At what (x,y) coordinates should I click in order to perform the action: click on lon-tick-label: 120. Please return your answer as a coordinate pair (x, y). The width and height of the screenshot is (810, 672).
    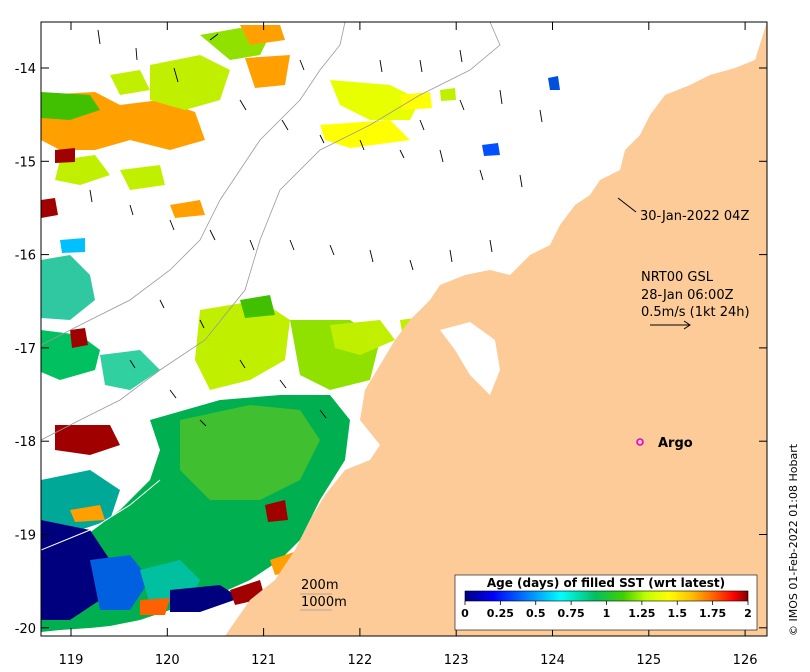
    Looking at the image, I should click on (167, 660).